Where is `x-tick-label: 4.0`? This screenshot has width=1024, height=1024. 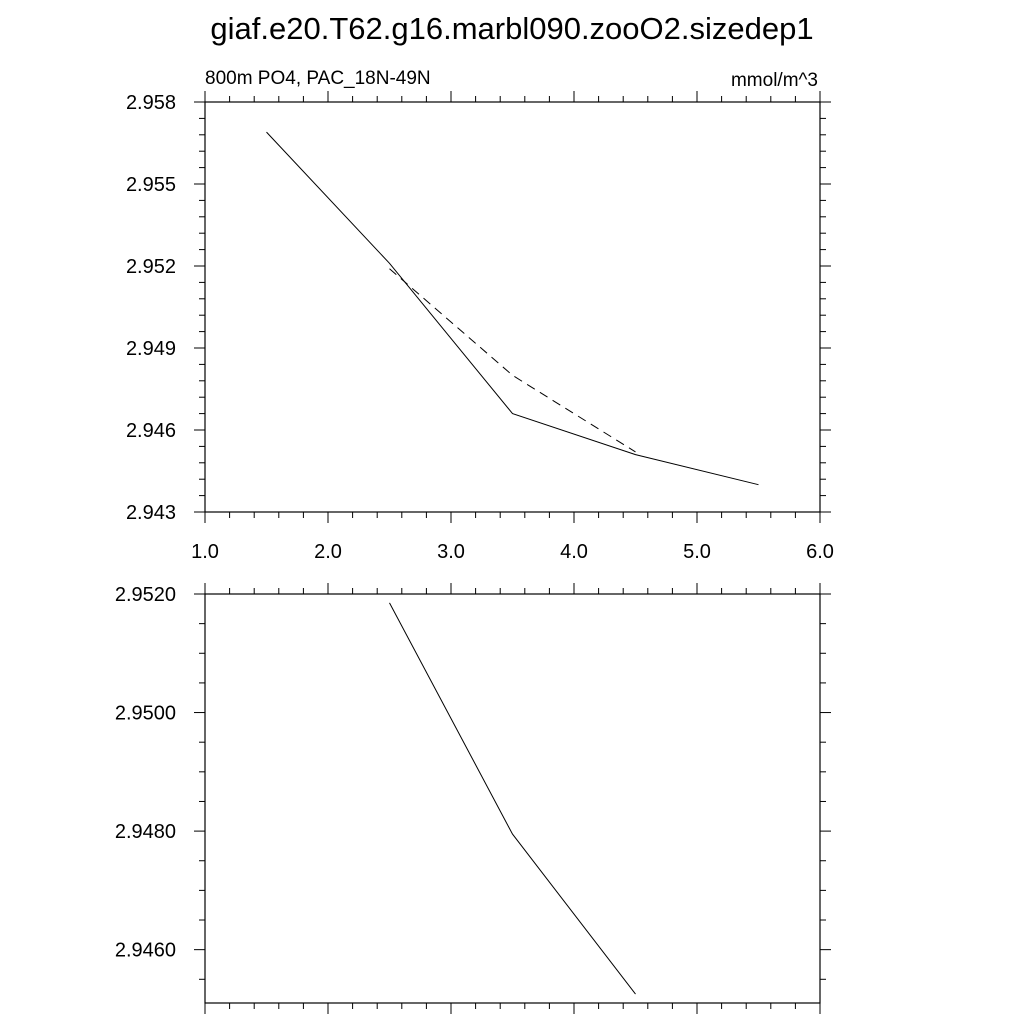
x-tick-label: 4.0 is located at coordinates (574, 552).